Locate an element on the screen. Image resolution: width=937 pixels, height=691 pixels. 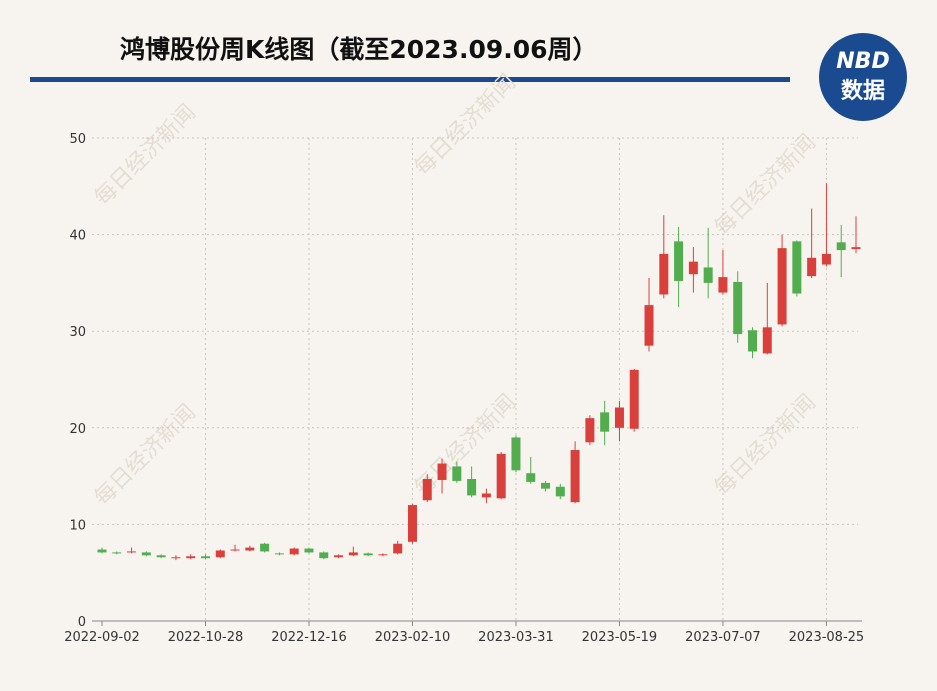
title-underline is located at coordinates (410, 79).